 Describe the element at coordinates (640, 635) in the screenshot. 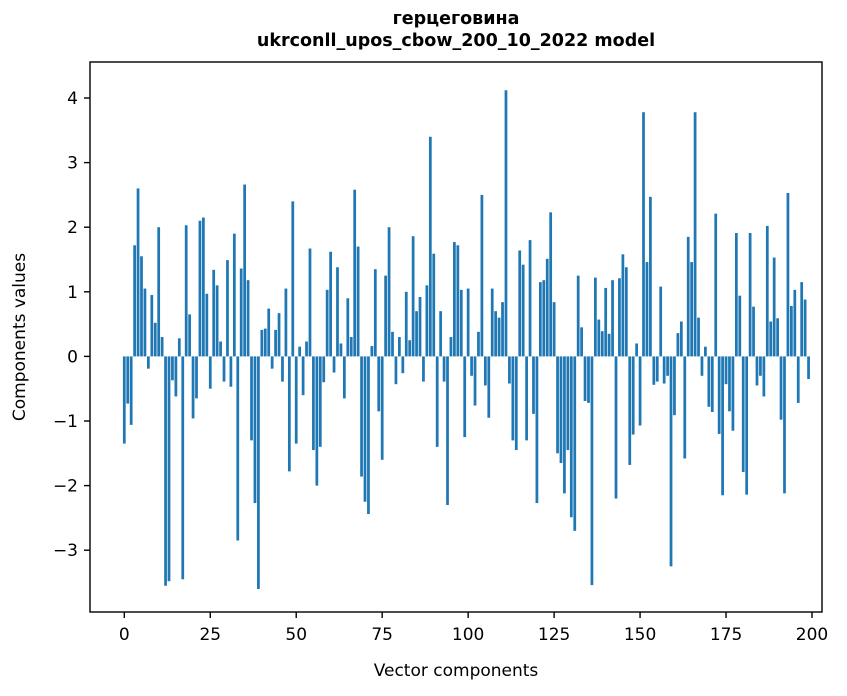

I see `x-tick-label: 150` at that location.